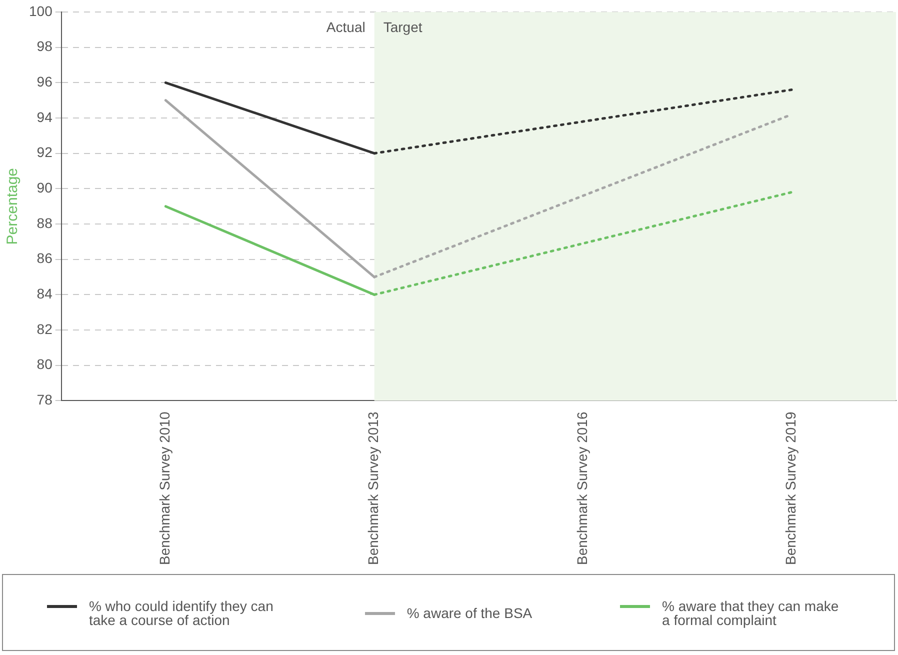  Describe the element at coordinates (44, 46) in the screenshot. I see `y-tick-label: 98` at that location.